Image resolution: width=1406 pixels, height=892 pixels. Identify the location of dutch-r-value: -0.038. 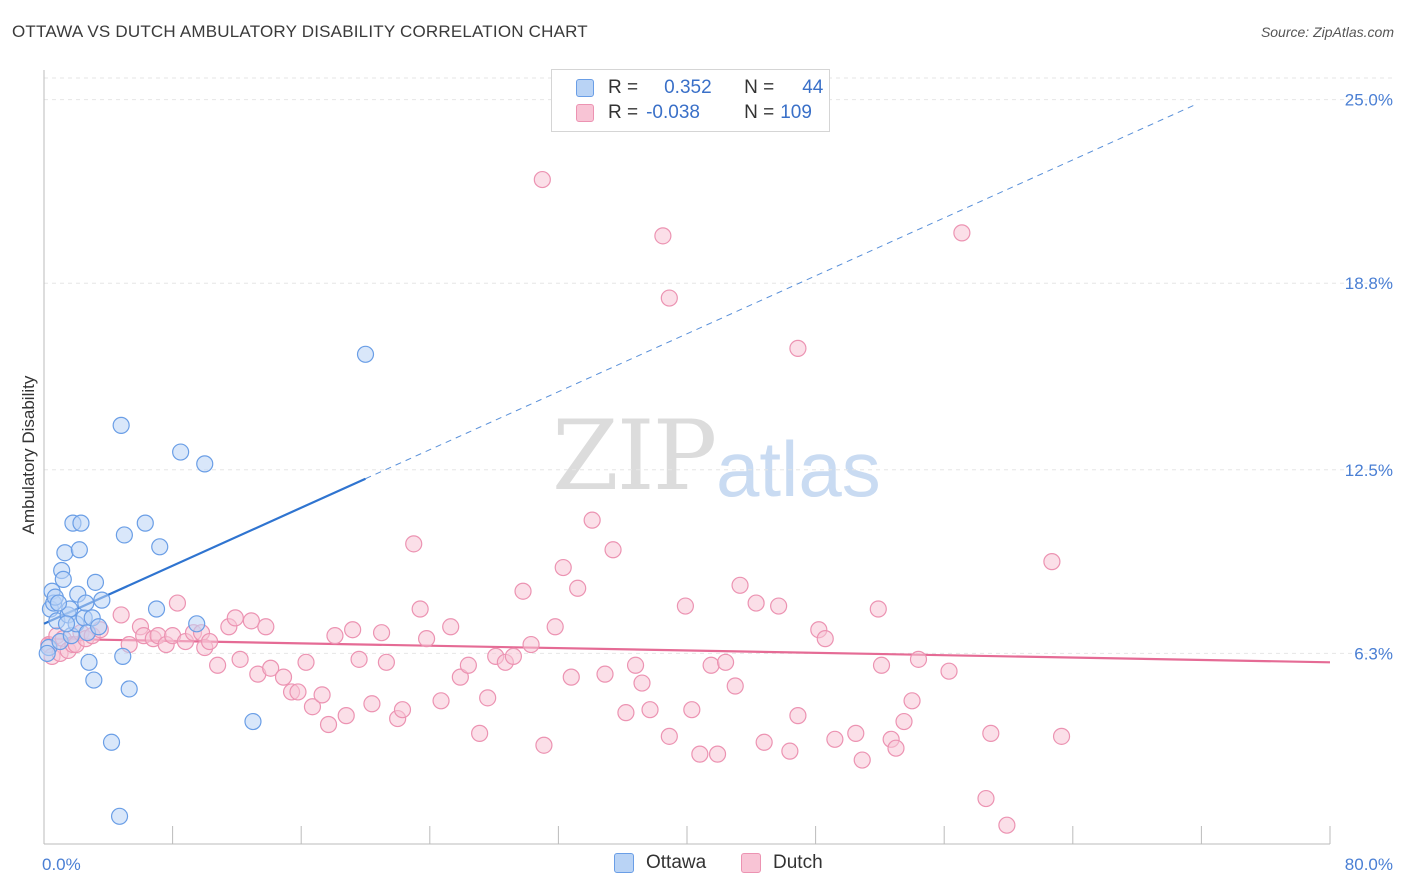
(673, 112).